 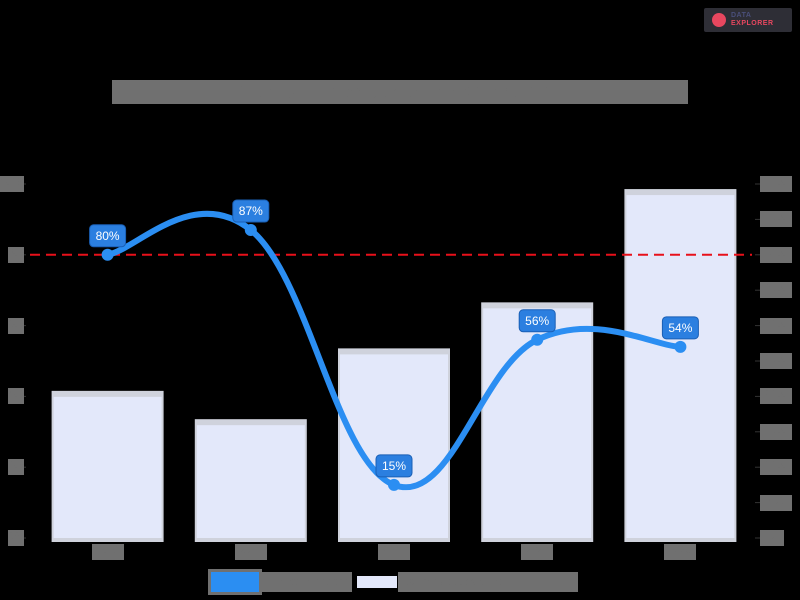 What do you see at coordinates (16, 325) in the screenshot?
I see `left-axis-label: 60%` at bounding box center [16, 325].